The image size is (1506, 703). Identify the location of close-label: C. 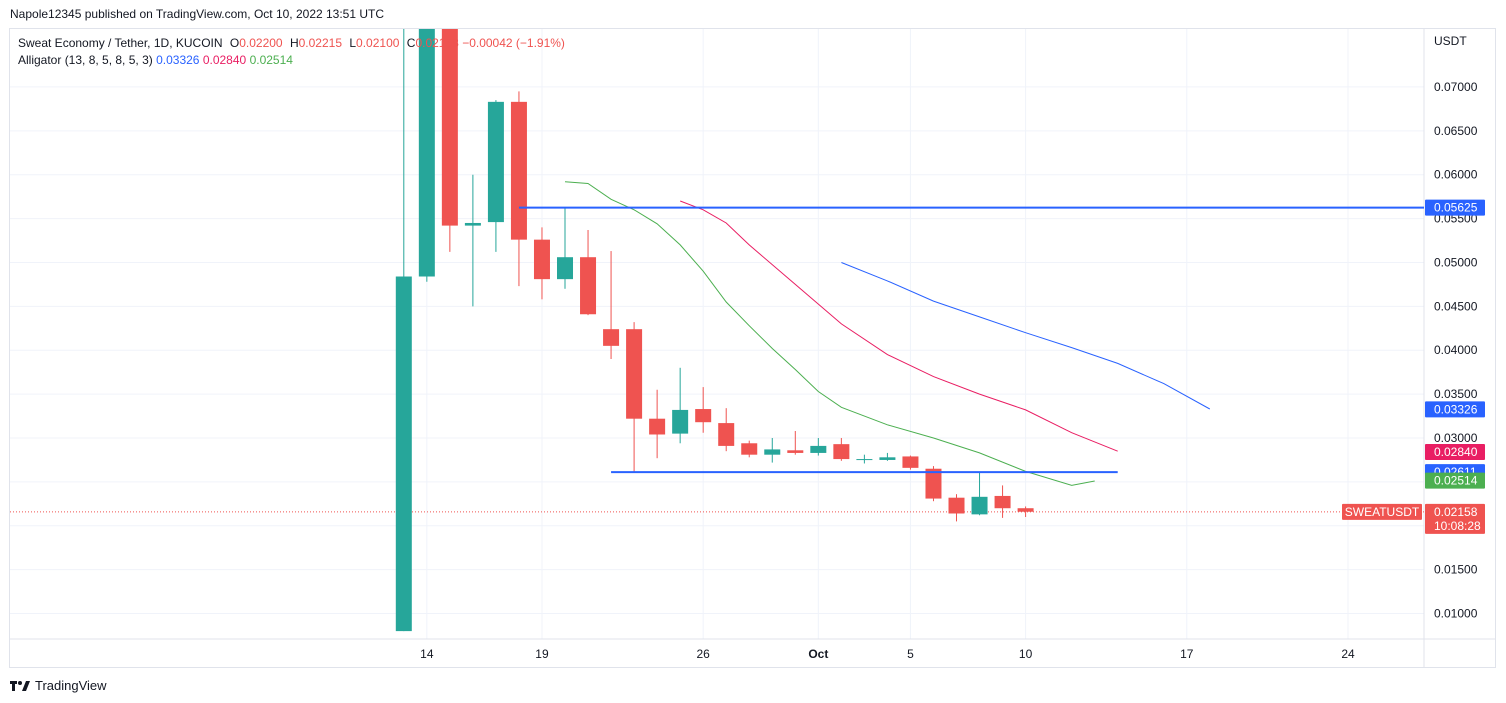
(411, 43).